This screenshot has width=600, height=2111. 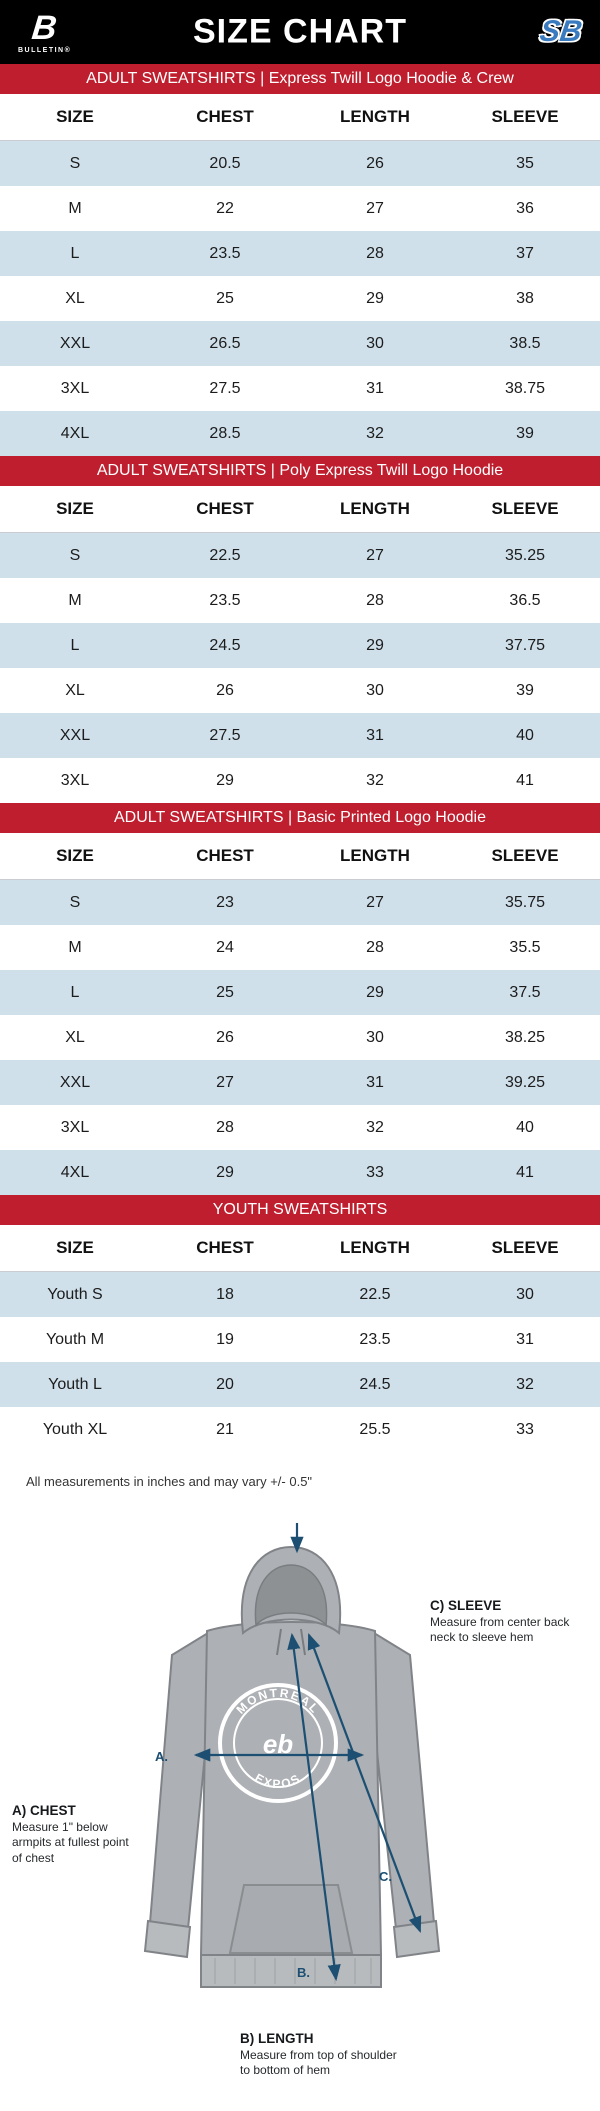 I want to click on table-row: 4XL 29 33 41, so click(x=300, y=1172).